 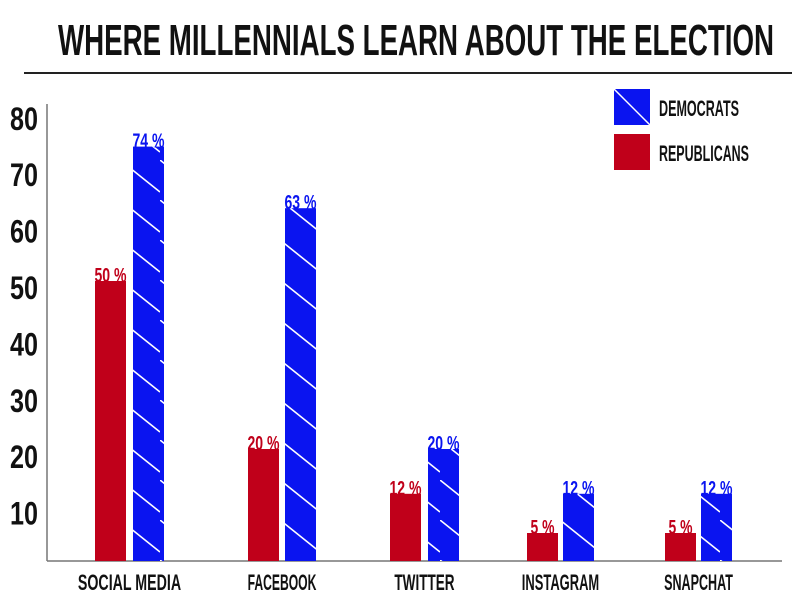 What do you see at coordinates (698, 582) in the screenshot?
I see `x-tick-label: SNAPCHAT` at bounding box center [698, 582].